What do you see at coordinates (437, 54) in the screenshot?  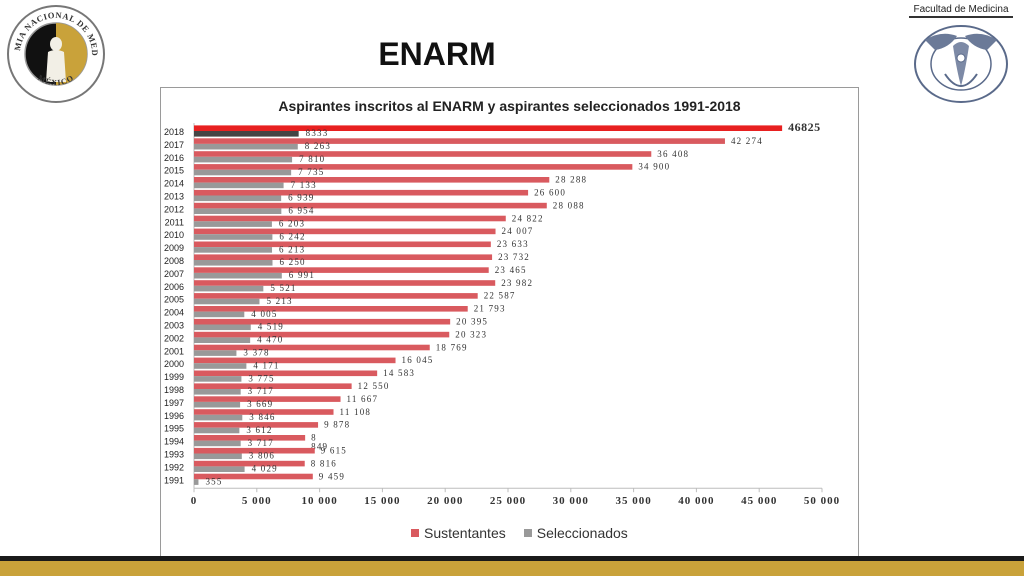 I see `slide-title: ENARM` at bounding box center [437, 54].